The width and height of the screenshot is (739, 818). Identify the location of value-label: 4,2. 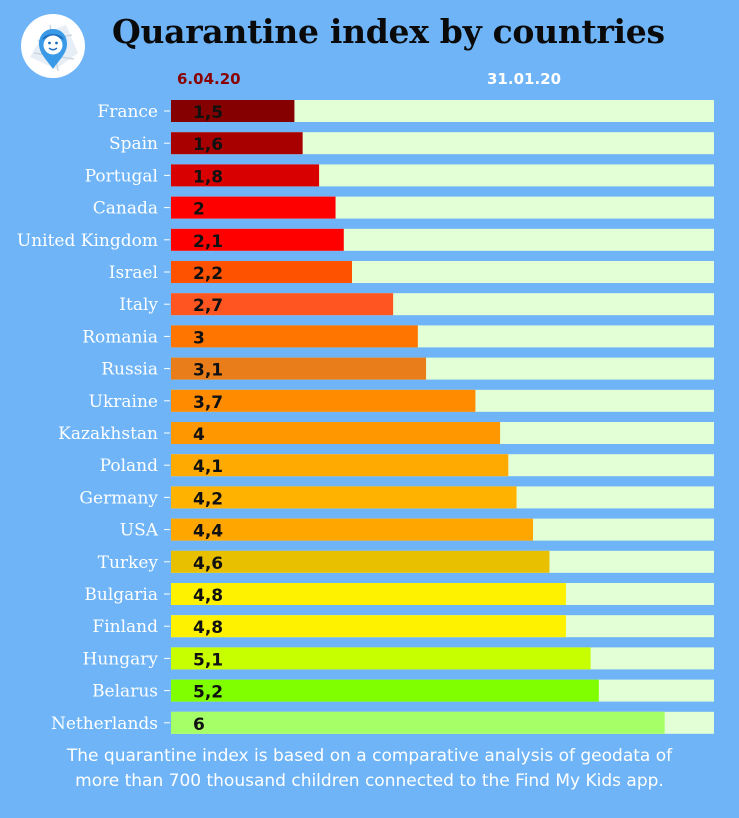
(208, 499).